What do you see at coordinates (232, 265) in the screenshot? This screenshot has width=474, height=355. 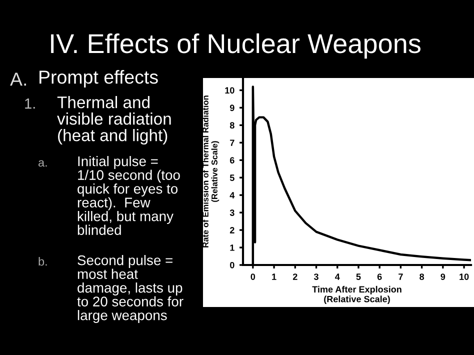 I see `y-tick-label: 0` at bounding box center [232, 265].